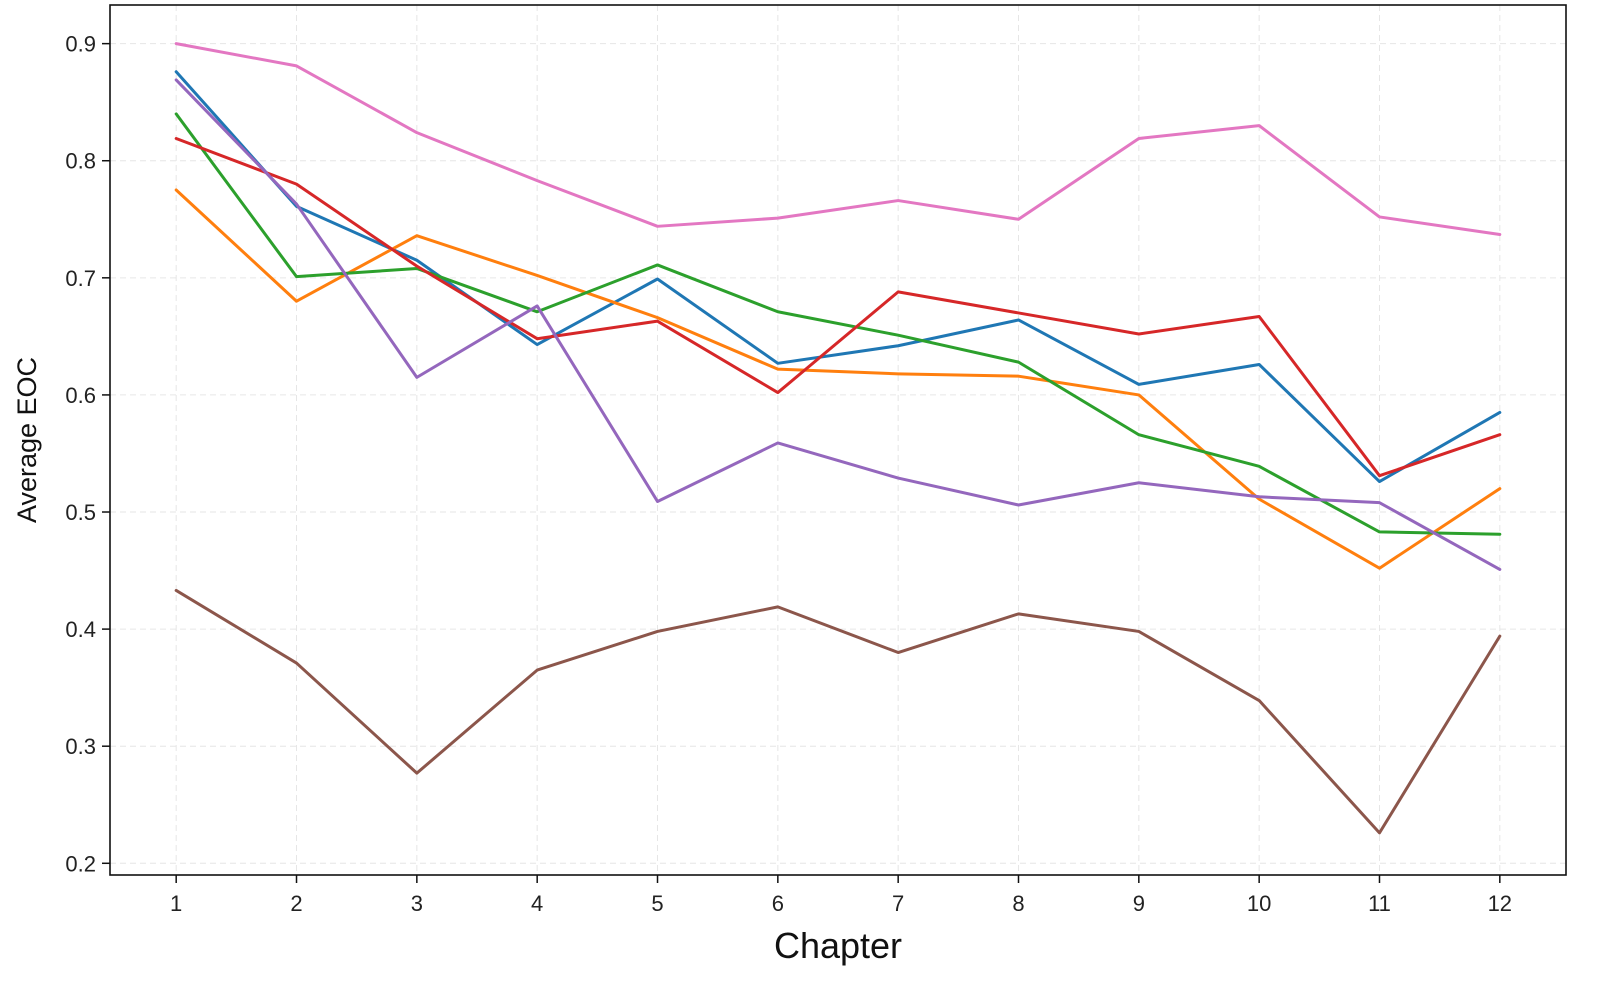  Describe the element at coordinates (1379, 903) in the screenshot. I see `x-tick-label: 11` at that location.